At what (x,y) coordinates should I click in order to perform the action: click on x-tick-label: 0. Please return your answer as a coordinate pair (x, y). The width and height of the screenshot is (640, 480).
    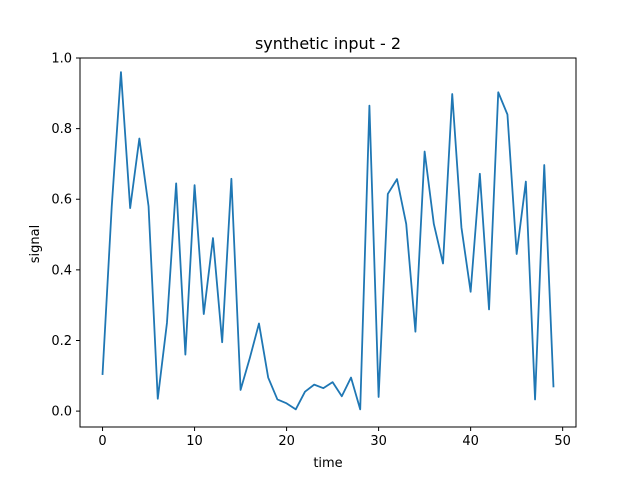
    Looking at the image, I should click on (102, 441).